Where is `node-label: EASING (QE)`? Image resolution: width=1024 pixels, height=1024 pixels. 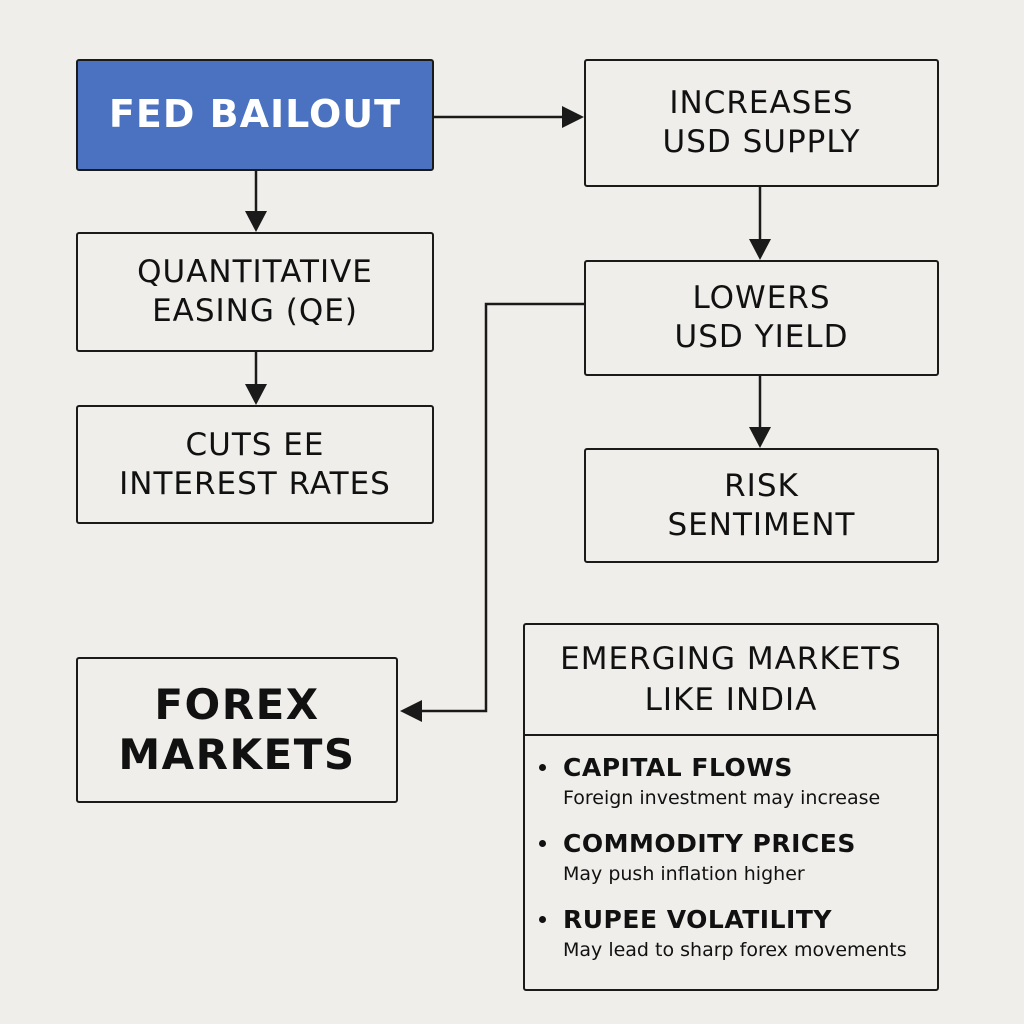 node-label: EASING (QE) is located at coordinates (255, 311).